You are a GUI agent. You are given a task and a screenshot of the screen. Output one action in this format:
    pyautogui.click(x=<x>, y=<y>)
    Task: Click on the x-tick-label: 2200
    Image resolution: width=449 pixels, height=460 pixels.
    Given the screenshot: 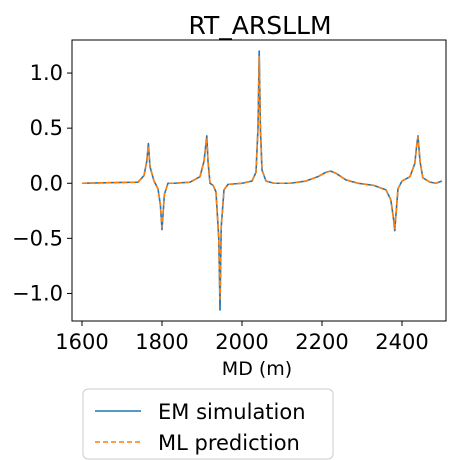 What is the action you would take?
    pyautogui.click(x=321, y=342)
    